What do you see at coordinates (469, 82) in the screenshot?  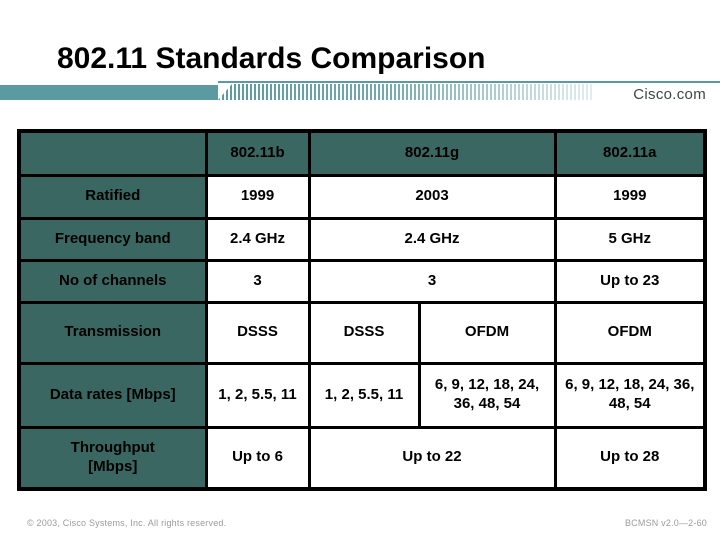 I see `header-accent-line` at bounding box center [469, 82].